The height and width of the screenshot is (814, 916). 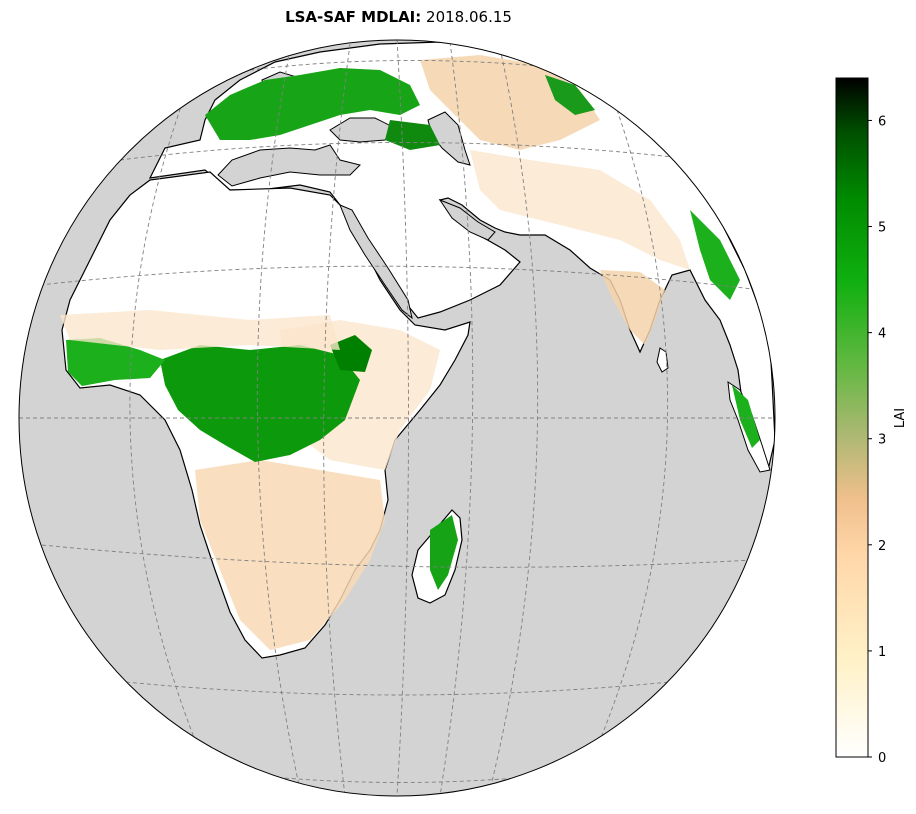 What do you see at coordinates (882, 121) in the screenshot?
I see `colorbar-tick-label: 6` at bounding box center [882, 121].